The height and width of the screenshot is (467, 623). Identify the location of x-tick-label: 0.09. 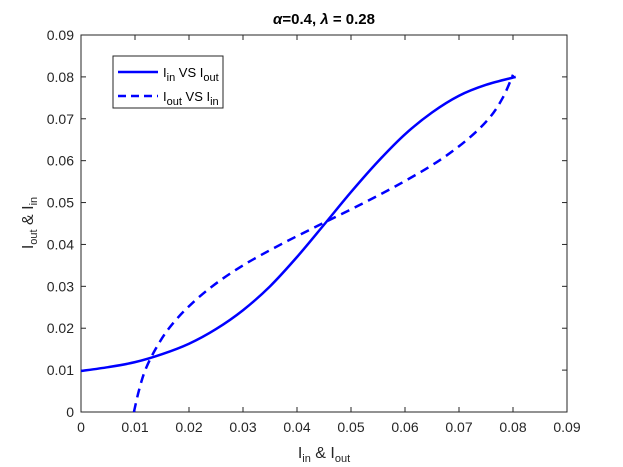
(566, 427).